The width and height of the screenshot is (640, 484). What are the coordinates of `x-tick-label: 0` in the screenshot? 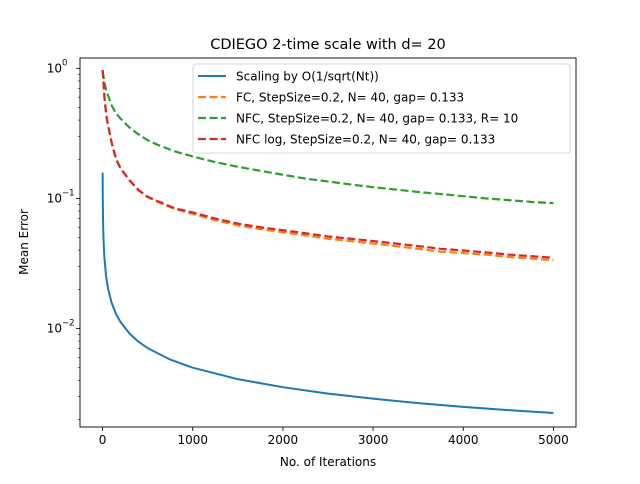 It's located at (103, 440).